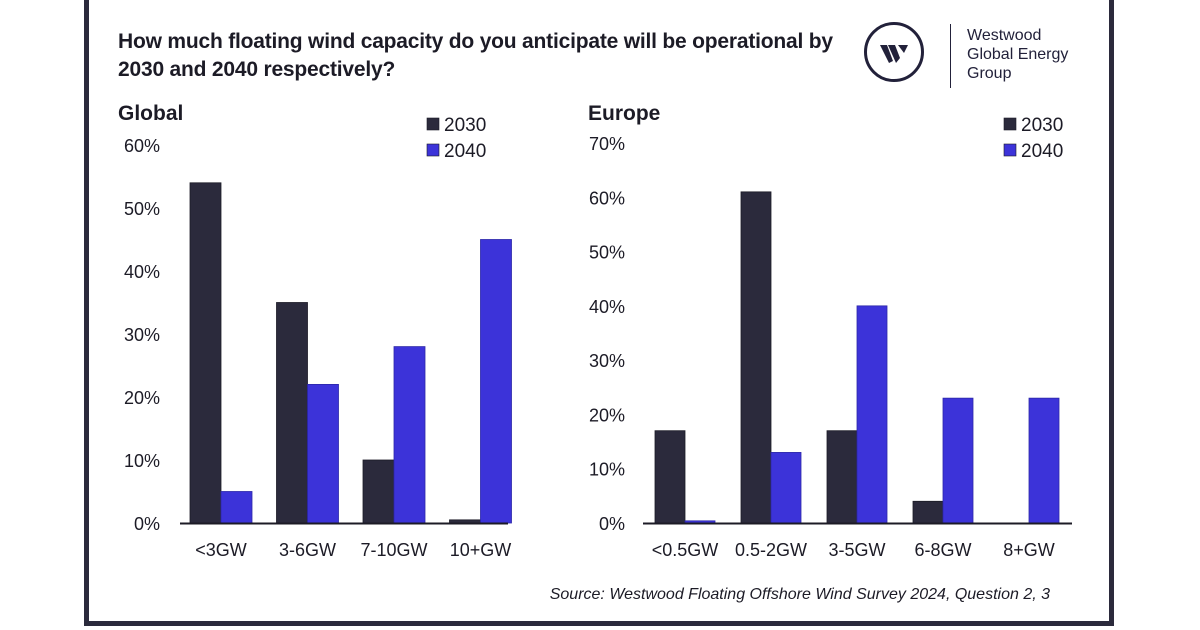  Describe the element at coordinates (1029, 550) in the screenshot. I see `europe-x-tick-label: 8+GW` at that location.